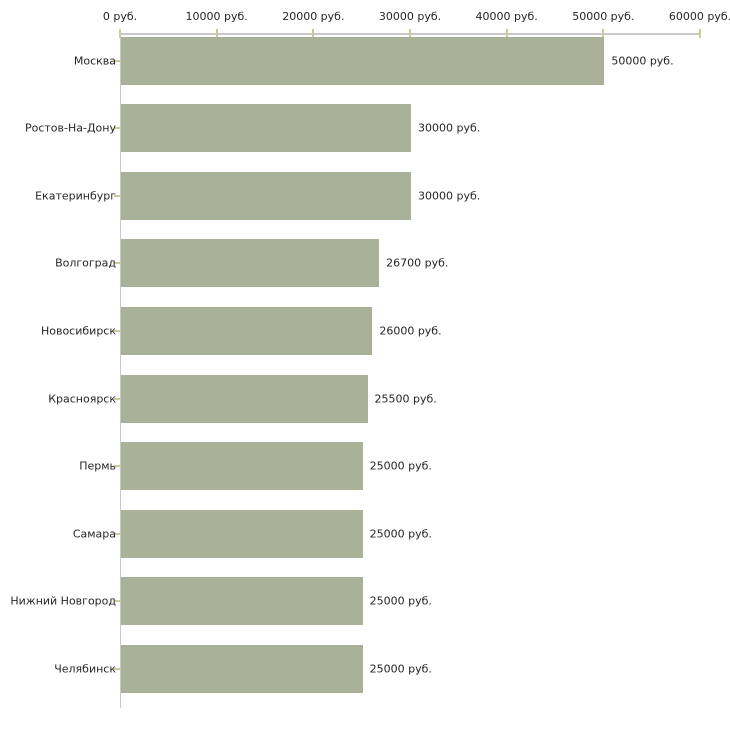 The width and height of the screenshot is (730, 730). Describe the element at coordinates (506, 16) in the screenshot. I see `x-axis-tick-label: 40000 руб.` at that location.